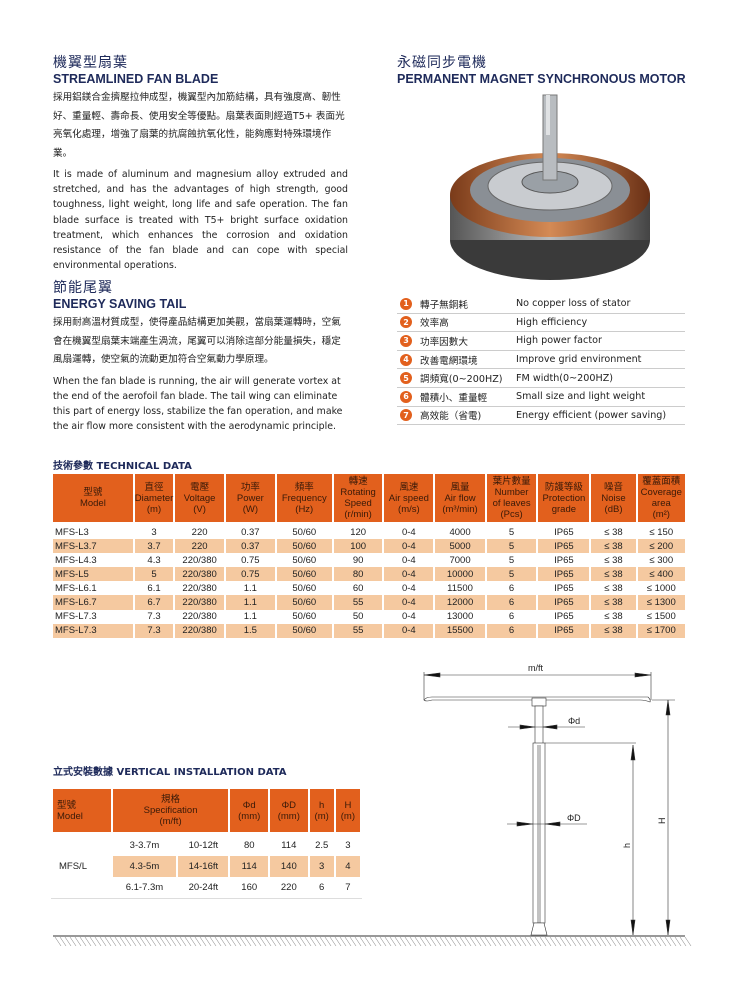 The image size is (737, 1000). What do you see at coordinates (170, 812) in the screenshot?
I see `column-header: 規格 Specification (m/ft)` at bounding box center [170, 812].